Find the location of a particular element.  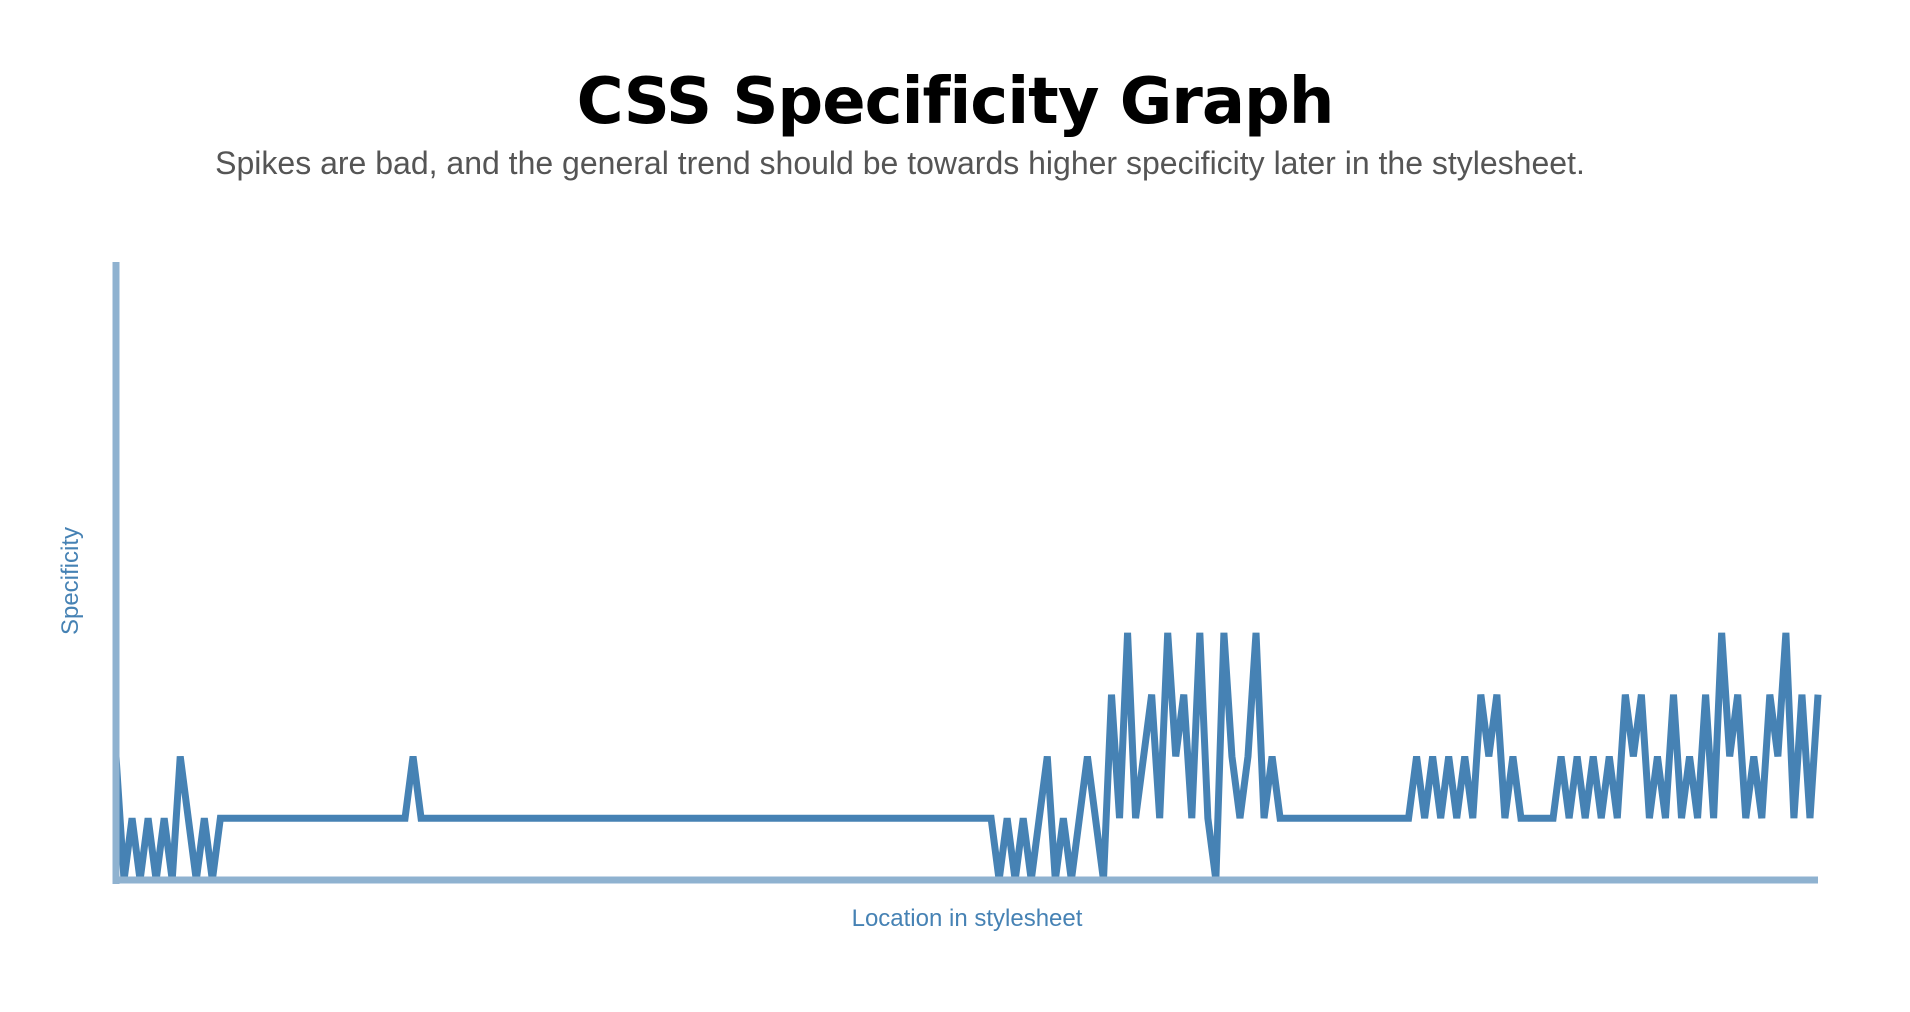

x-axis-label: Location in stylesheet is located at coordinates (967, 918).